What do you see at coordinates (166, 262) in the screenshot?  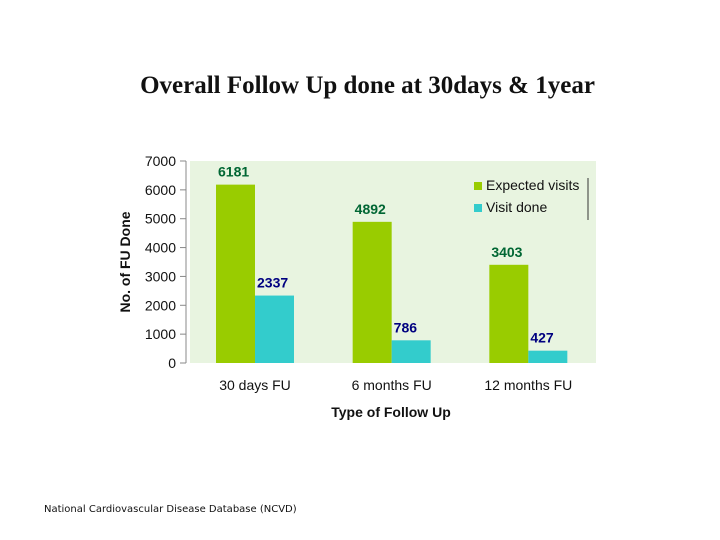 I see `y-axis: 0 1000 2000 3000 4000 5000 6000 7000` at bounding box center [166, 262].